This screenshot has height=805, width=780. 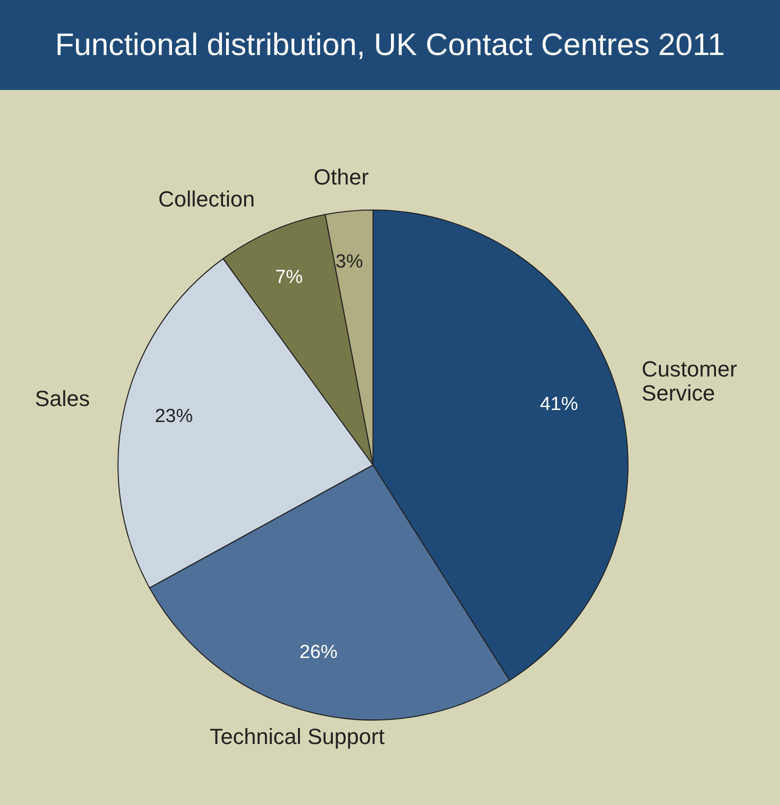 I want to click on slice-label: Technical Support, so click(x=297, y=736).